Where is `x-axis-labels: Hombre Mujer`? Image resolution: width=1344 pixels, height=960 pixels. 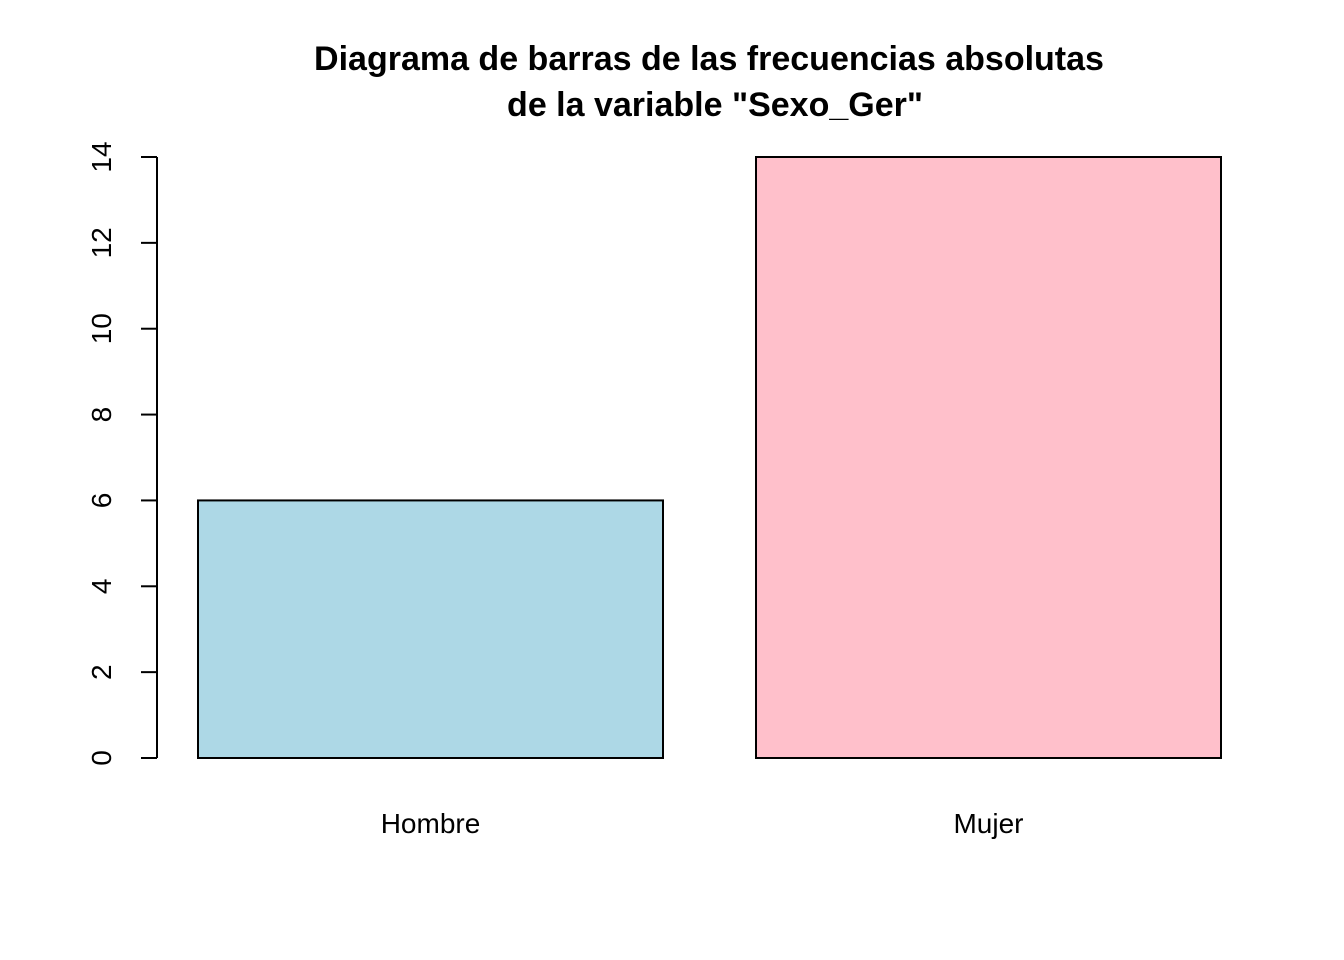 x-axis-labels: Hombre Mujer is located at coordinates (702, 823).